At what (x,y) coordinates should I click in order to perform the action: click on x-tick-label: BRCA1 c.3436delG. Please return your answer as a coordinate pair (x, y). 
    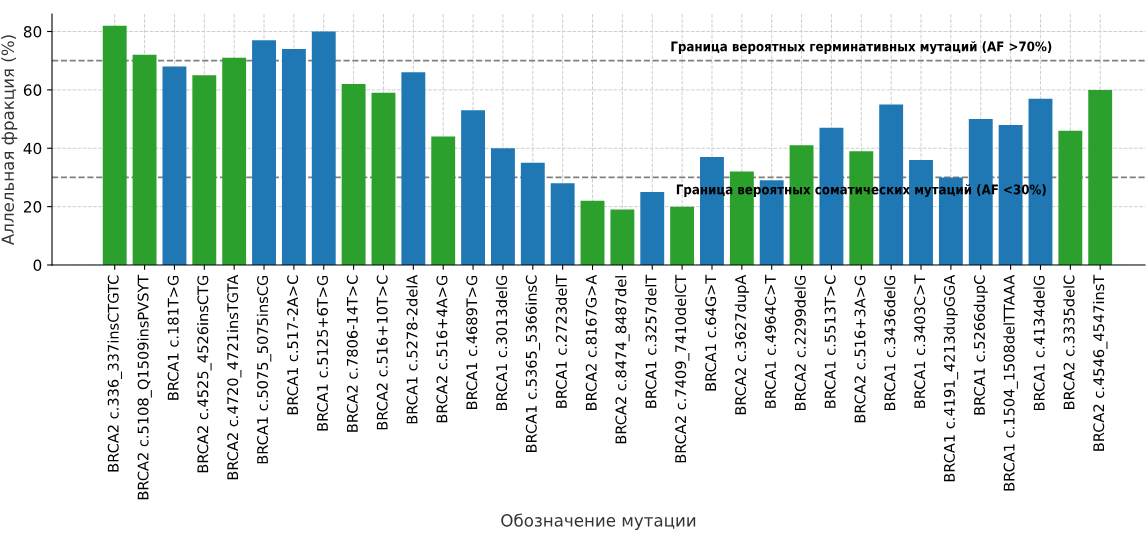
    Looking at the image, I should click on (890, 343).